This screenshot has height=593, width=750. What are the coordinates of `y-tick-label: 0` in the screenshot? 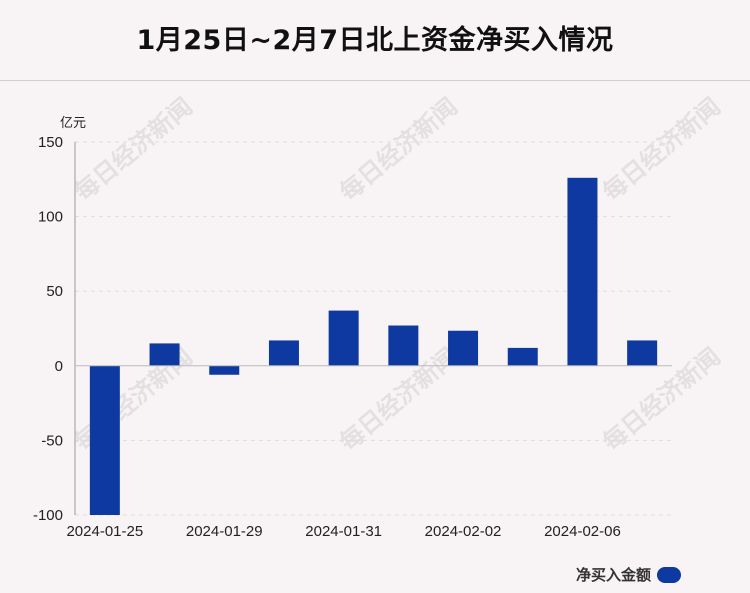 It's located at (59, 366).